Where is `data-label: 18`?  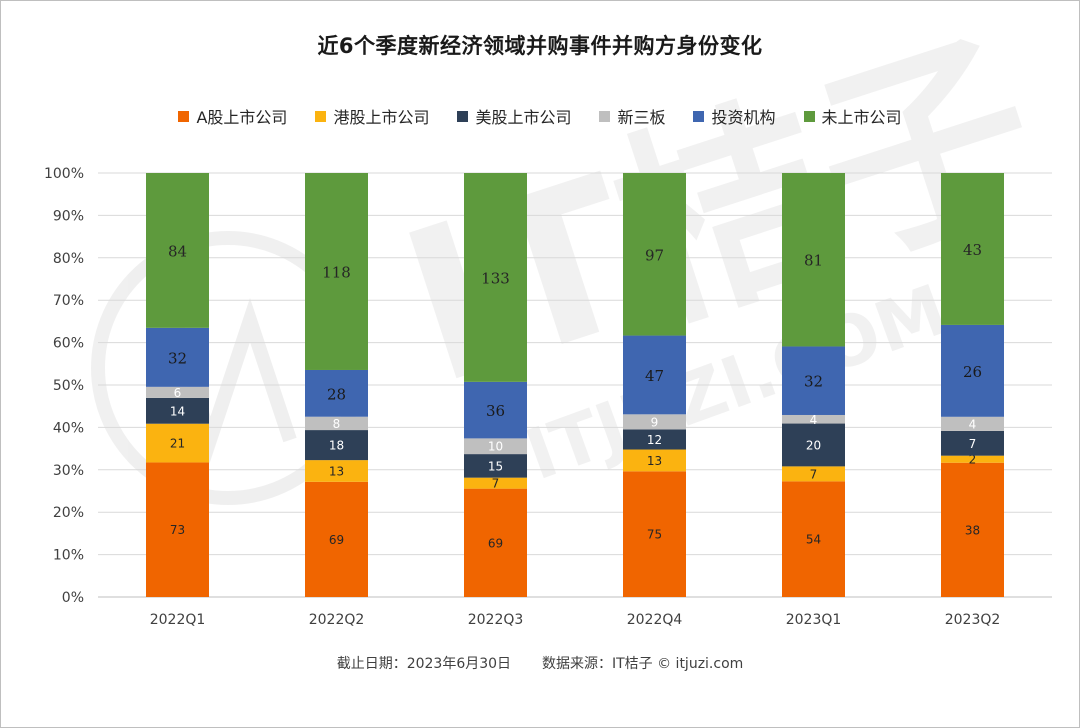
data-label: 18 is located at coordinates (336, 446).